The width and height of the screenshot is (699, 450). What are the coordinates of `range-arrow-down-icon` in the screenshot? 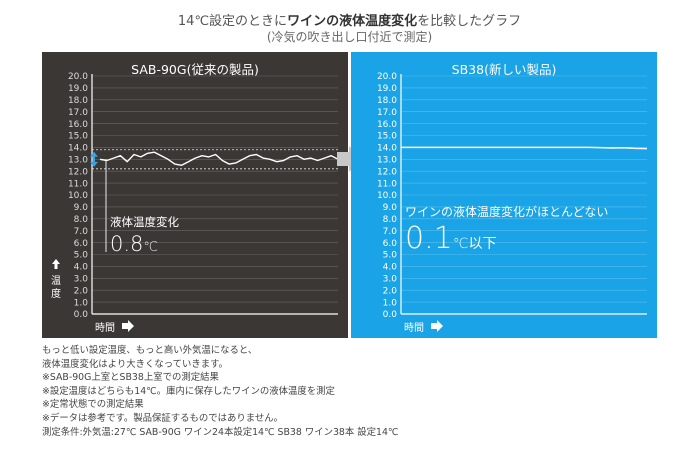 It's located at (94, 164).